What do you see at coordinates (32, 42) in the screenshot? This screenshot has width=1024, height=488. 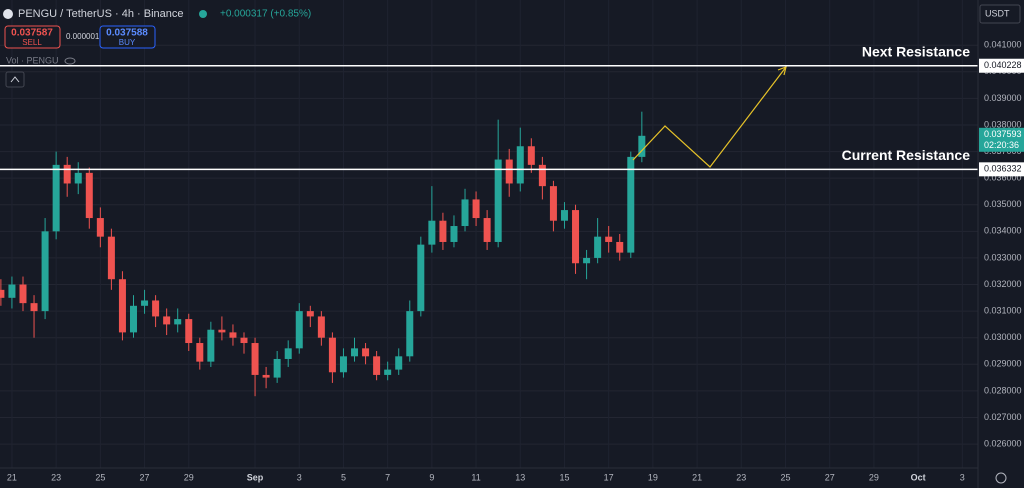 I see `sell-label: SELL` at bounding box center [32, 42].